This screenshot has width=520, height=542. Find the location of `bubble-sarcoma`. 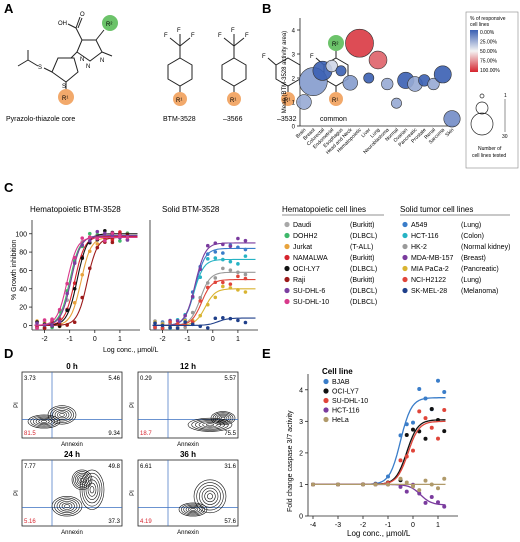

bubble-sarcoma is located at coordinates (442, 74).